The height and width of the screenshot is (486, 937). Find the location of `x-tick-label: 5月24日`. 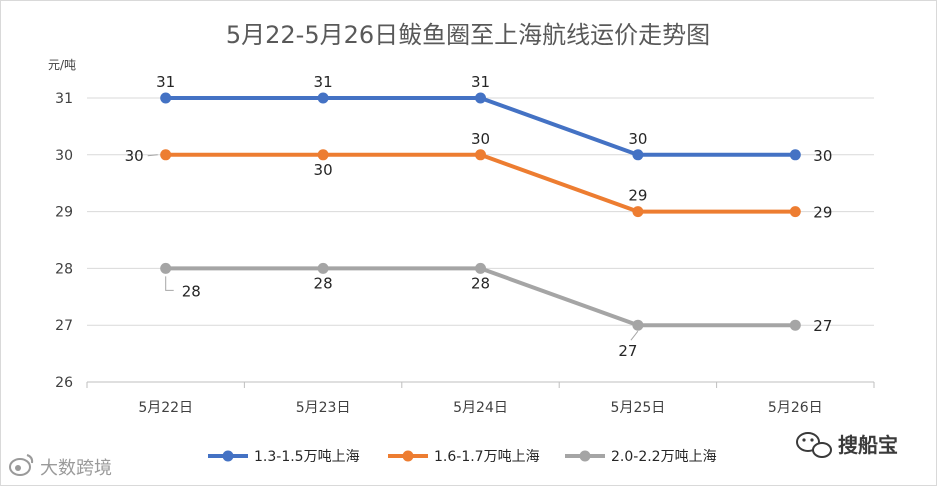

x-tick-label: 5月24日 is located at coordinates (480, 408).